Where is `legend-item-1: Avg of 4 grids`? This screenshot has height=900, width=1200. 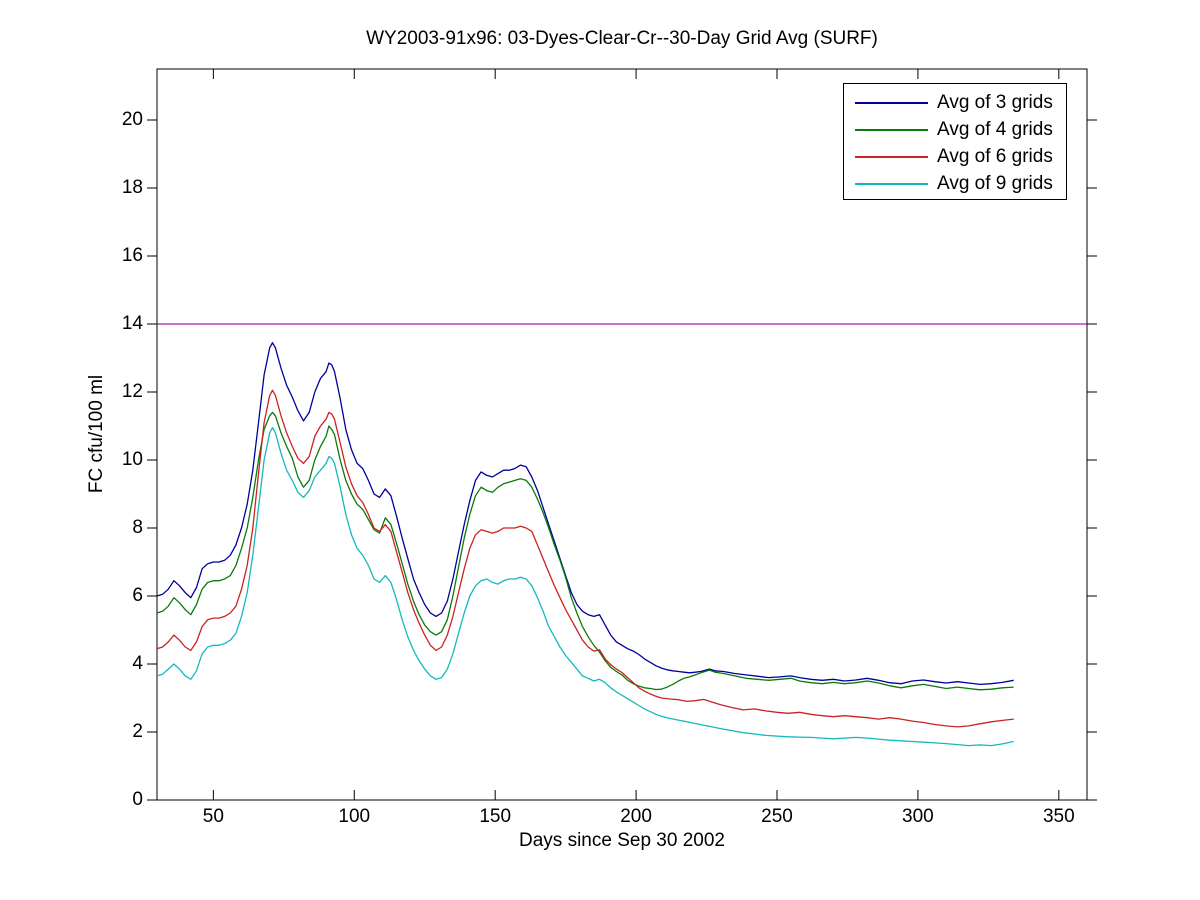
legend-item-1: Avg of 4 grids is located at coordinates (955, 129).